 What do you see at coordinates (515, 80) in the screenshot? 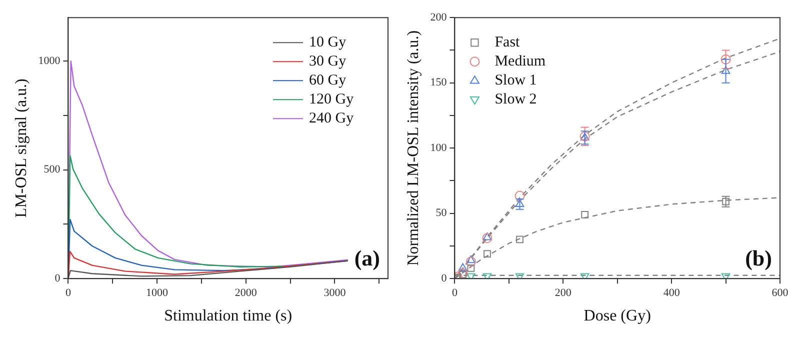
I see `legend-label: Slow 1` at bounding box center [515, 80].